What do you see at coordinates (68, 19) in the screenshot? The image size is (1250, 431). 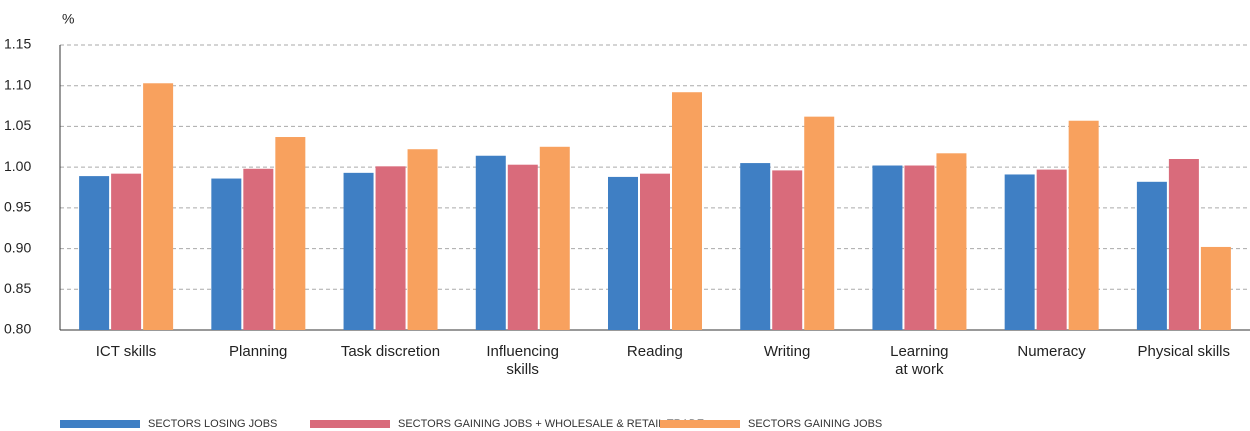 I see `y-axis-label: %` at bounding box center [68, 19].